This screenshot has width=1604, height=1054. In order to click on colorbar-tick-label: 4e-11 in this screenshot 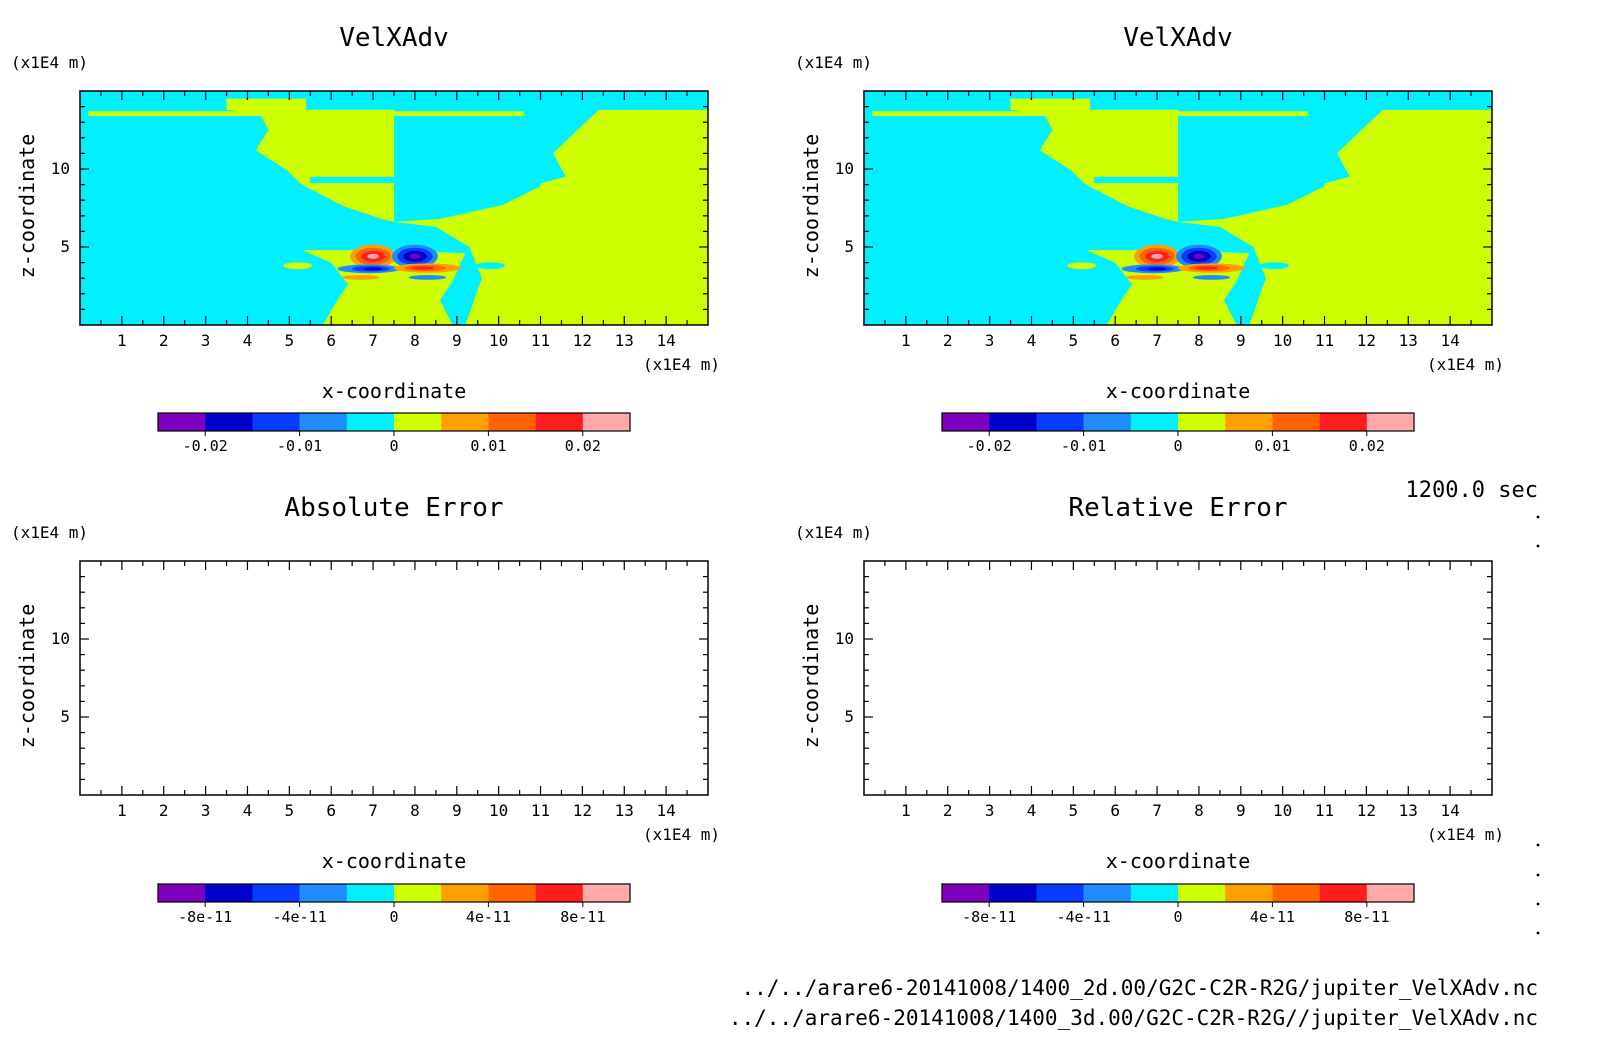, I will do `click(488, 917)`.